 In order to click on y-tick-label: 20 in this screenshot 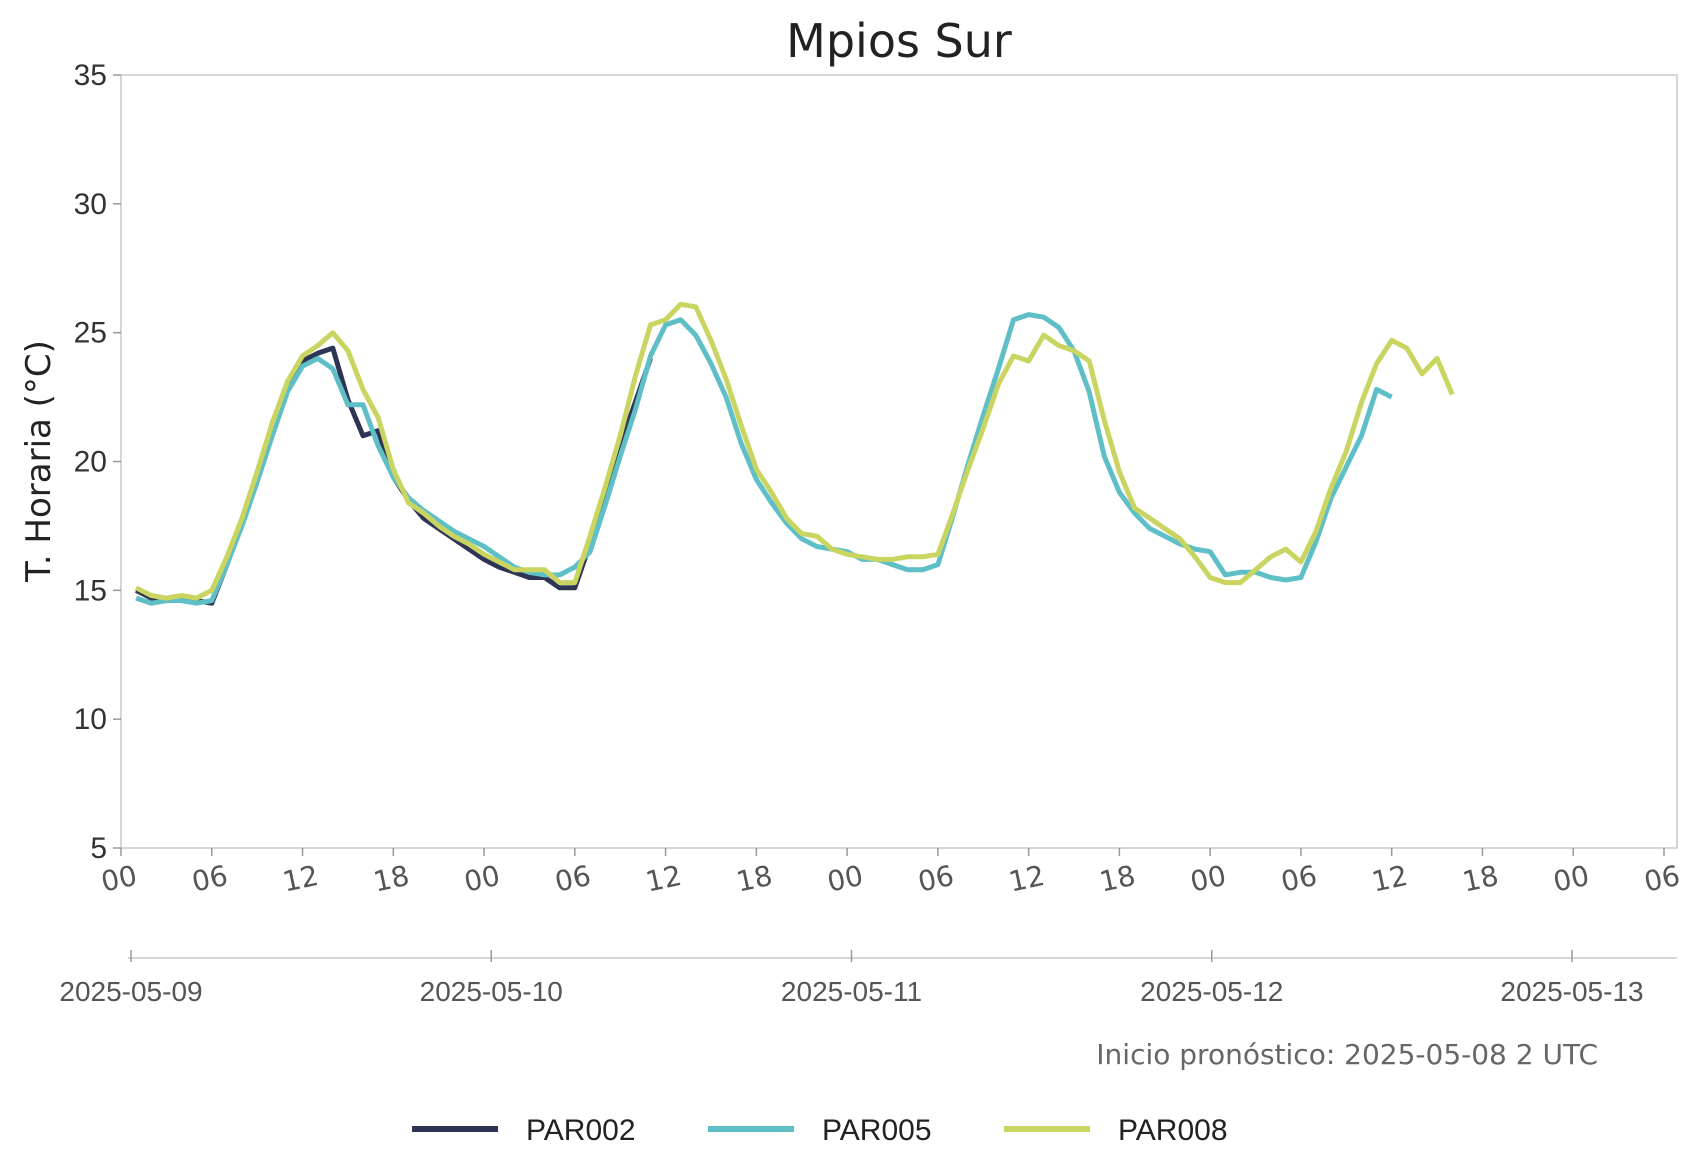, I will do `click(90, 462)`.